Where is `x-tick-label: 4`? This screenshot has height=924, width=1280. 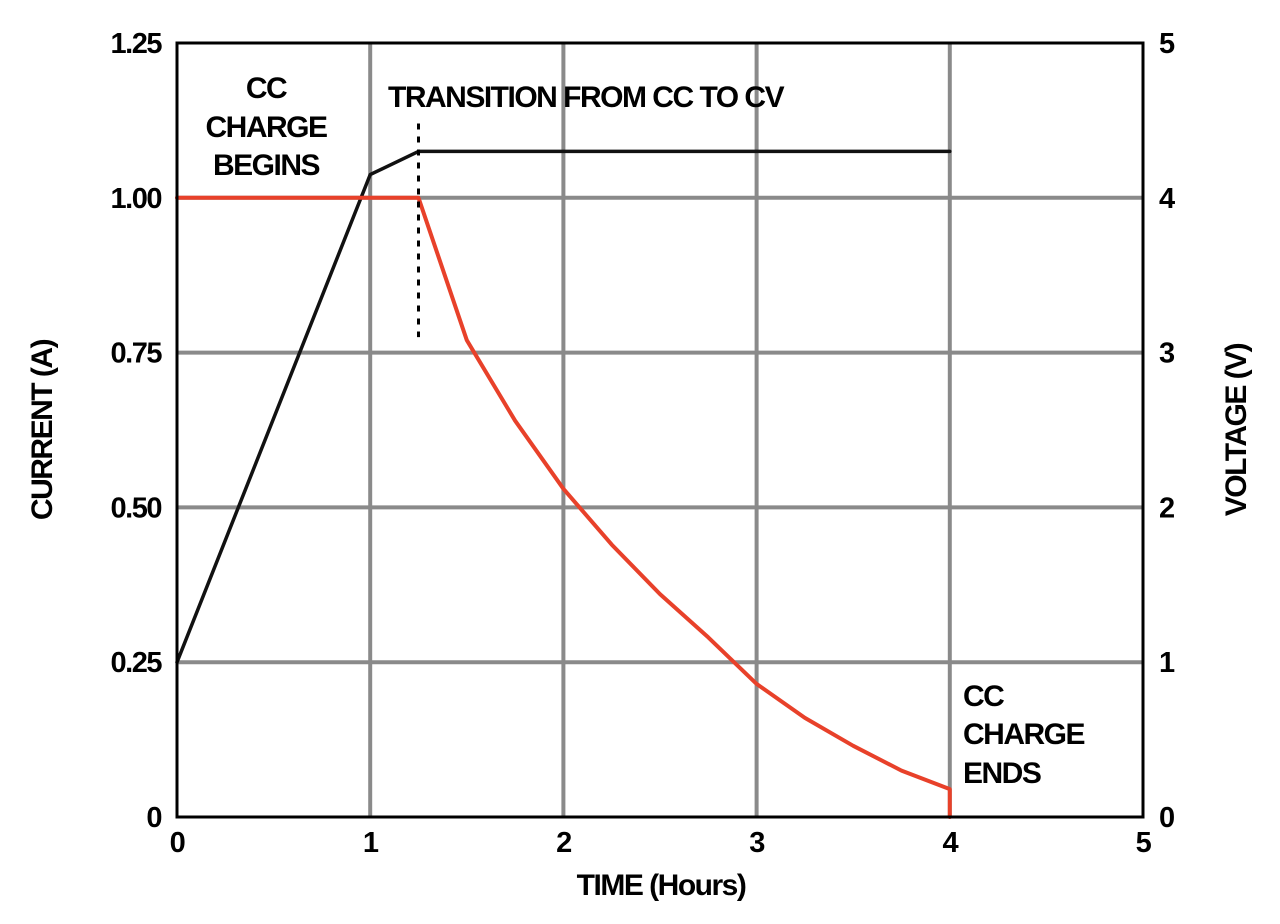 x-tick-label: 4 is located at coordinates (950, 843).